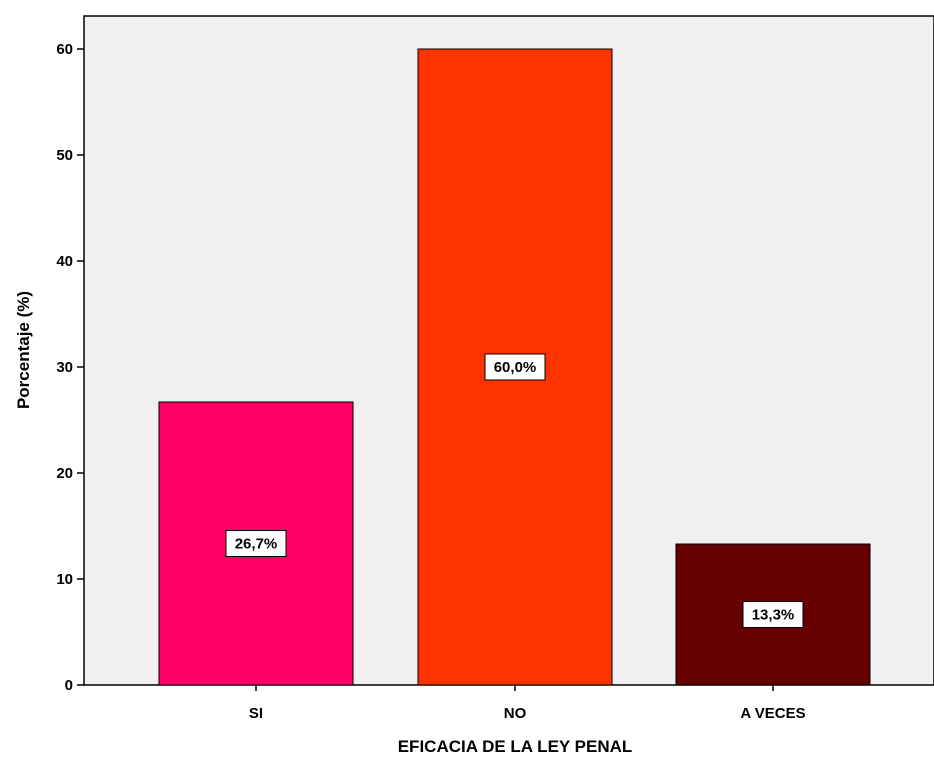 The image size is (934, 758). What do you see at coordinates (69, 685) in the screenshot?
I see `y-tick-label: 0` at bounding box center [69, 685].